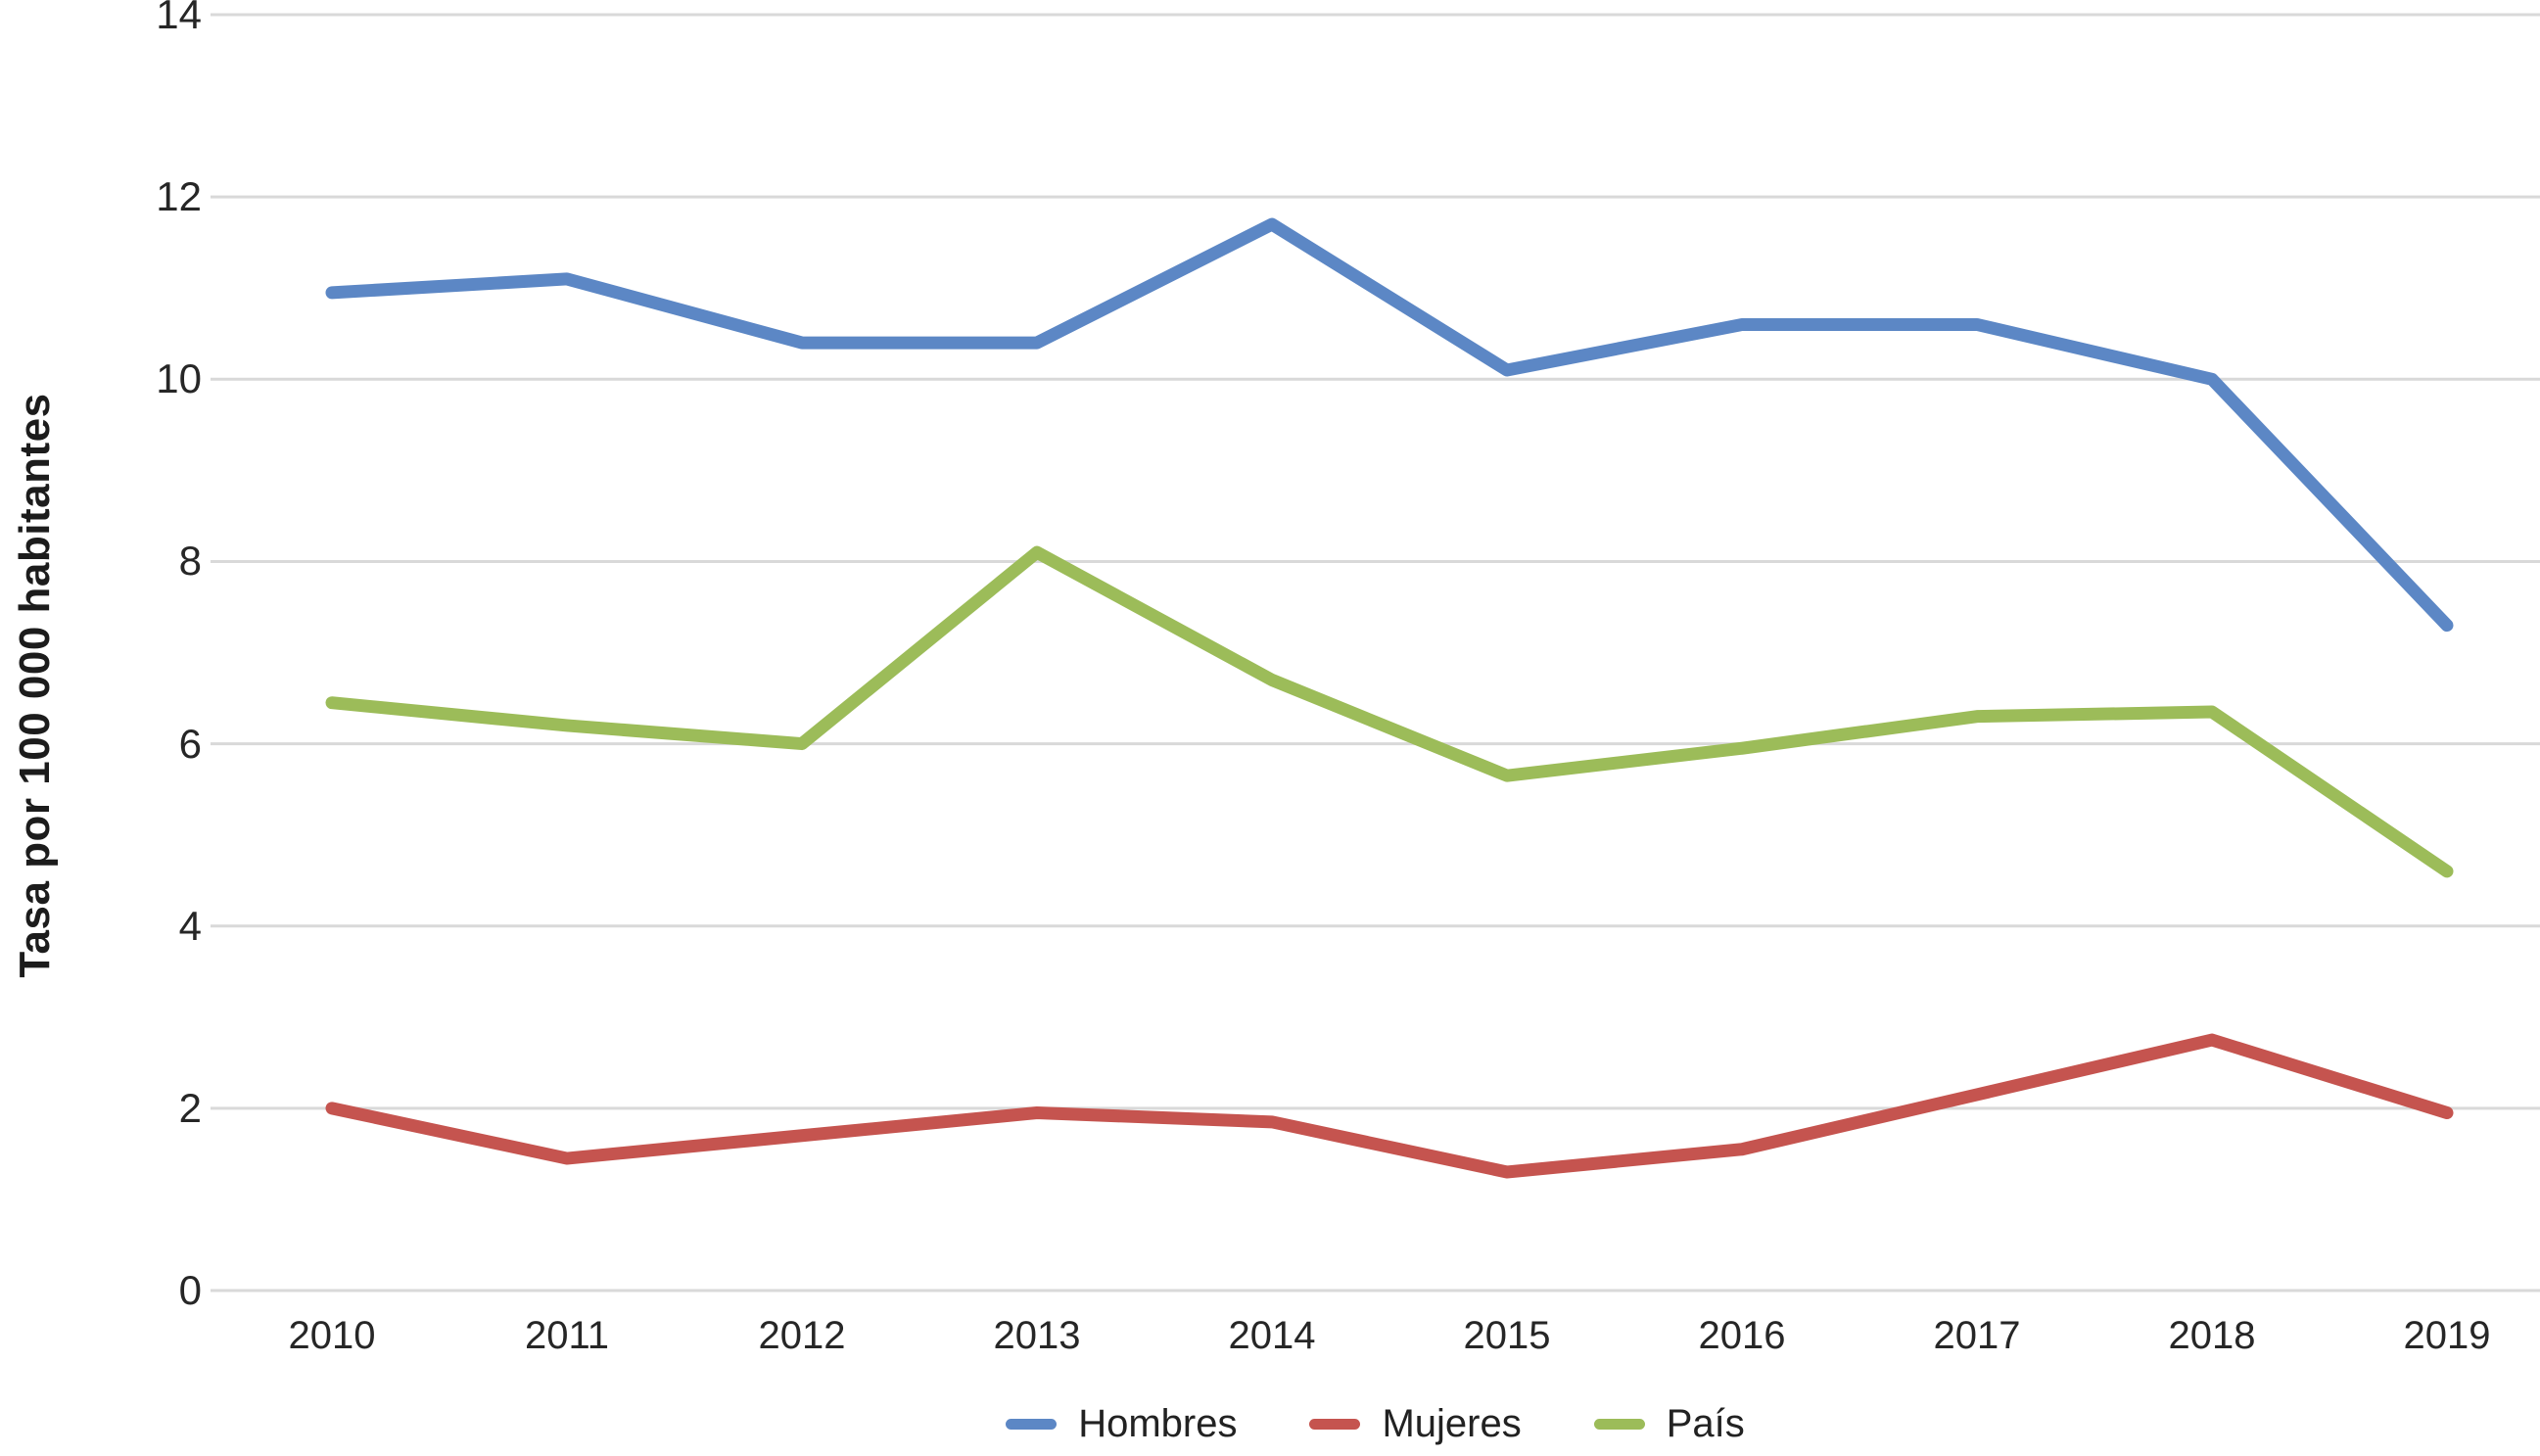 The height and width of the screenshot is (1456, 2540). Describe the element at coordinates (1742, 1335) in the screenshot. I see `x-tick-label: 2016` at that location.